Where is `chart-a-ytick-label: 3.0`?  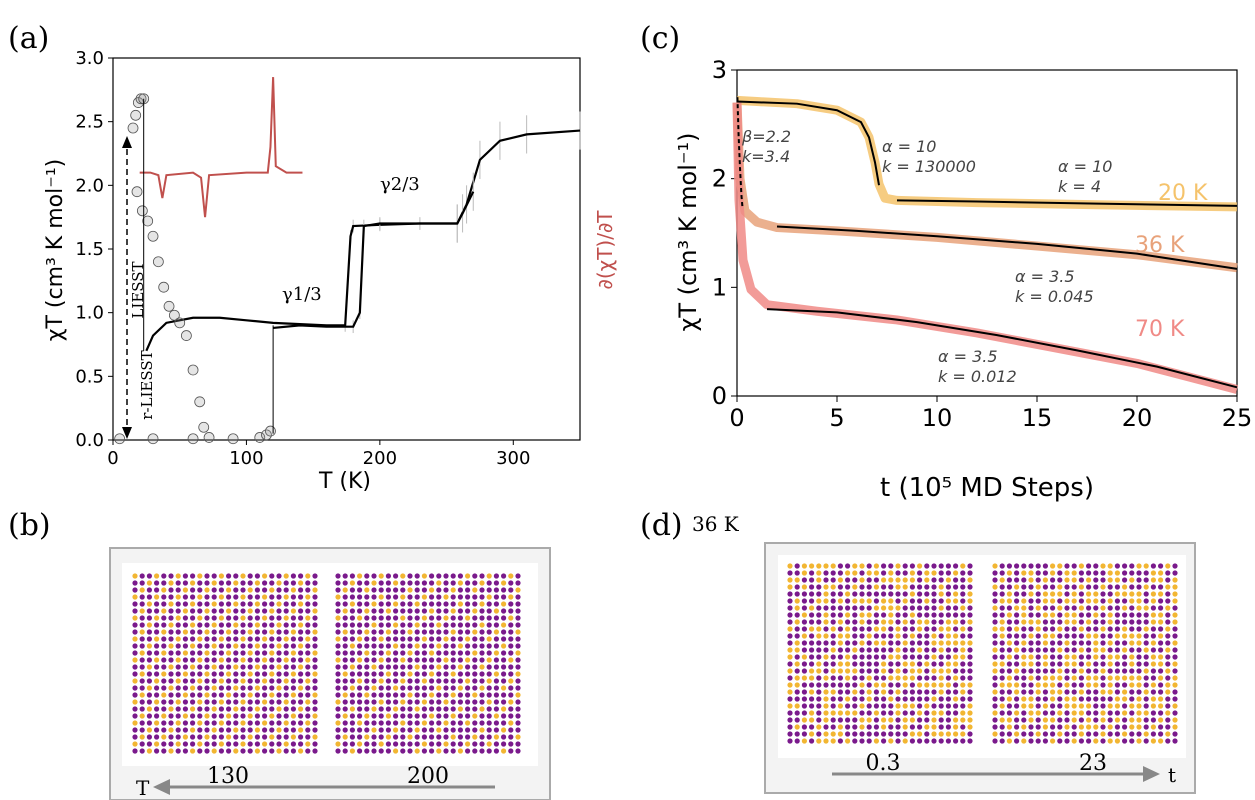 chart-a-ytick-label: 3.0 is located at coordinates (89, 58).